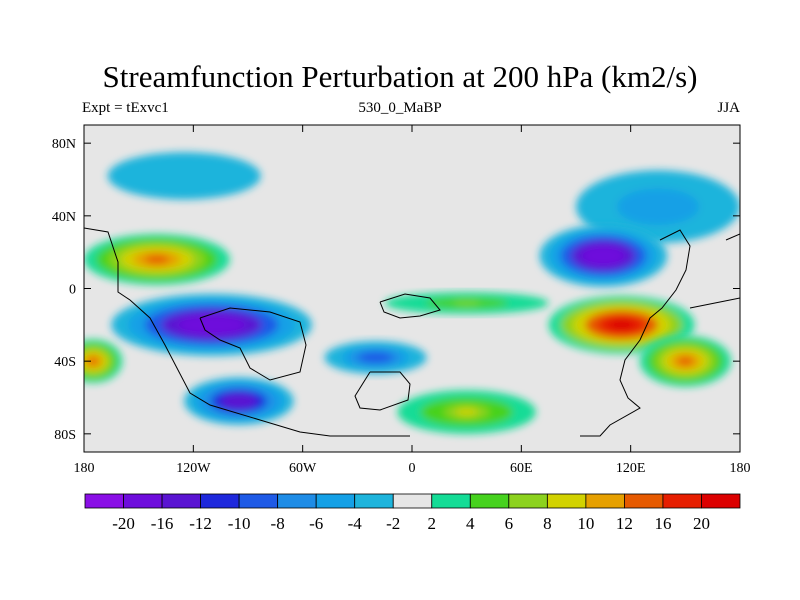  Describe the element at coordinates (631, 468) in the screenshot. I see `x-tick-label: 120E` at that location.